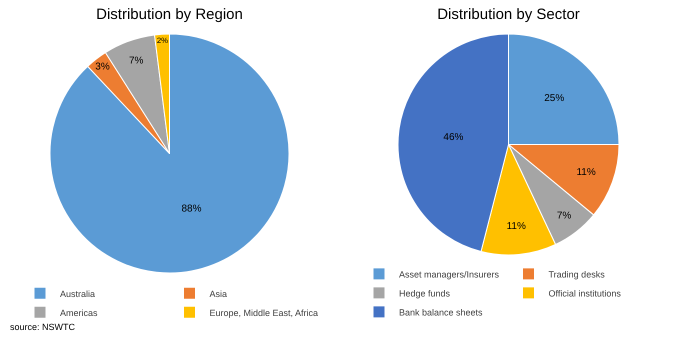 Image resolution: width=678 pixels, height=338 pixels. I want to click on legend-label: Asia, so click(219, 293).